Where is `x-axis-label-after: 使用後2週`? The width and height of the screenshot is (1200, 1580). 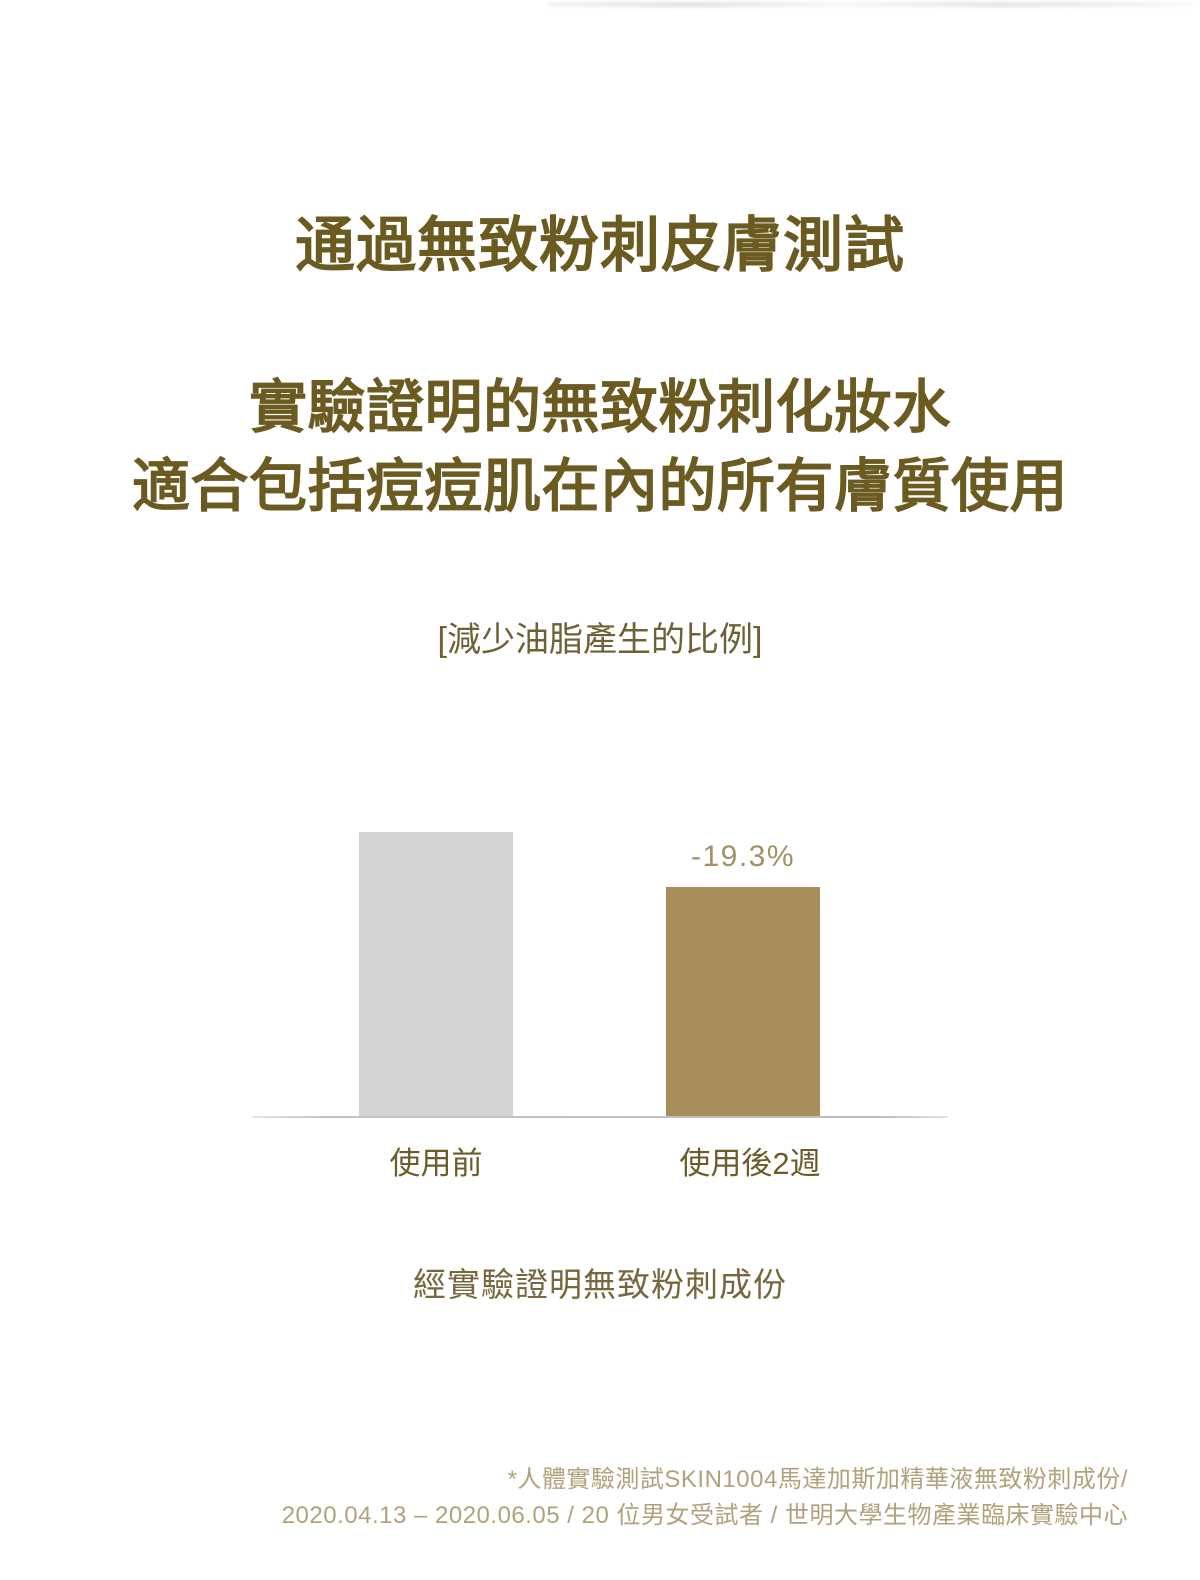
x-axis-label-after: 使用後2週 is located at coordinates (750, 1163).